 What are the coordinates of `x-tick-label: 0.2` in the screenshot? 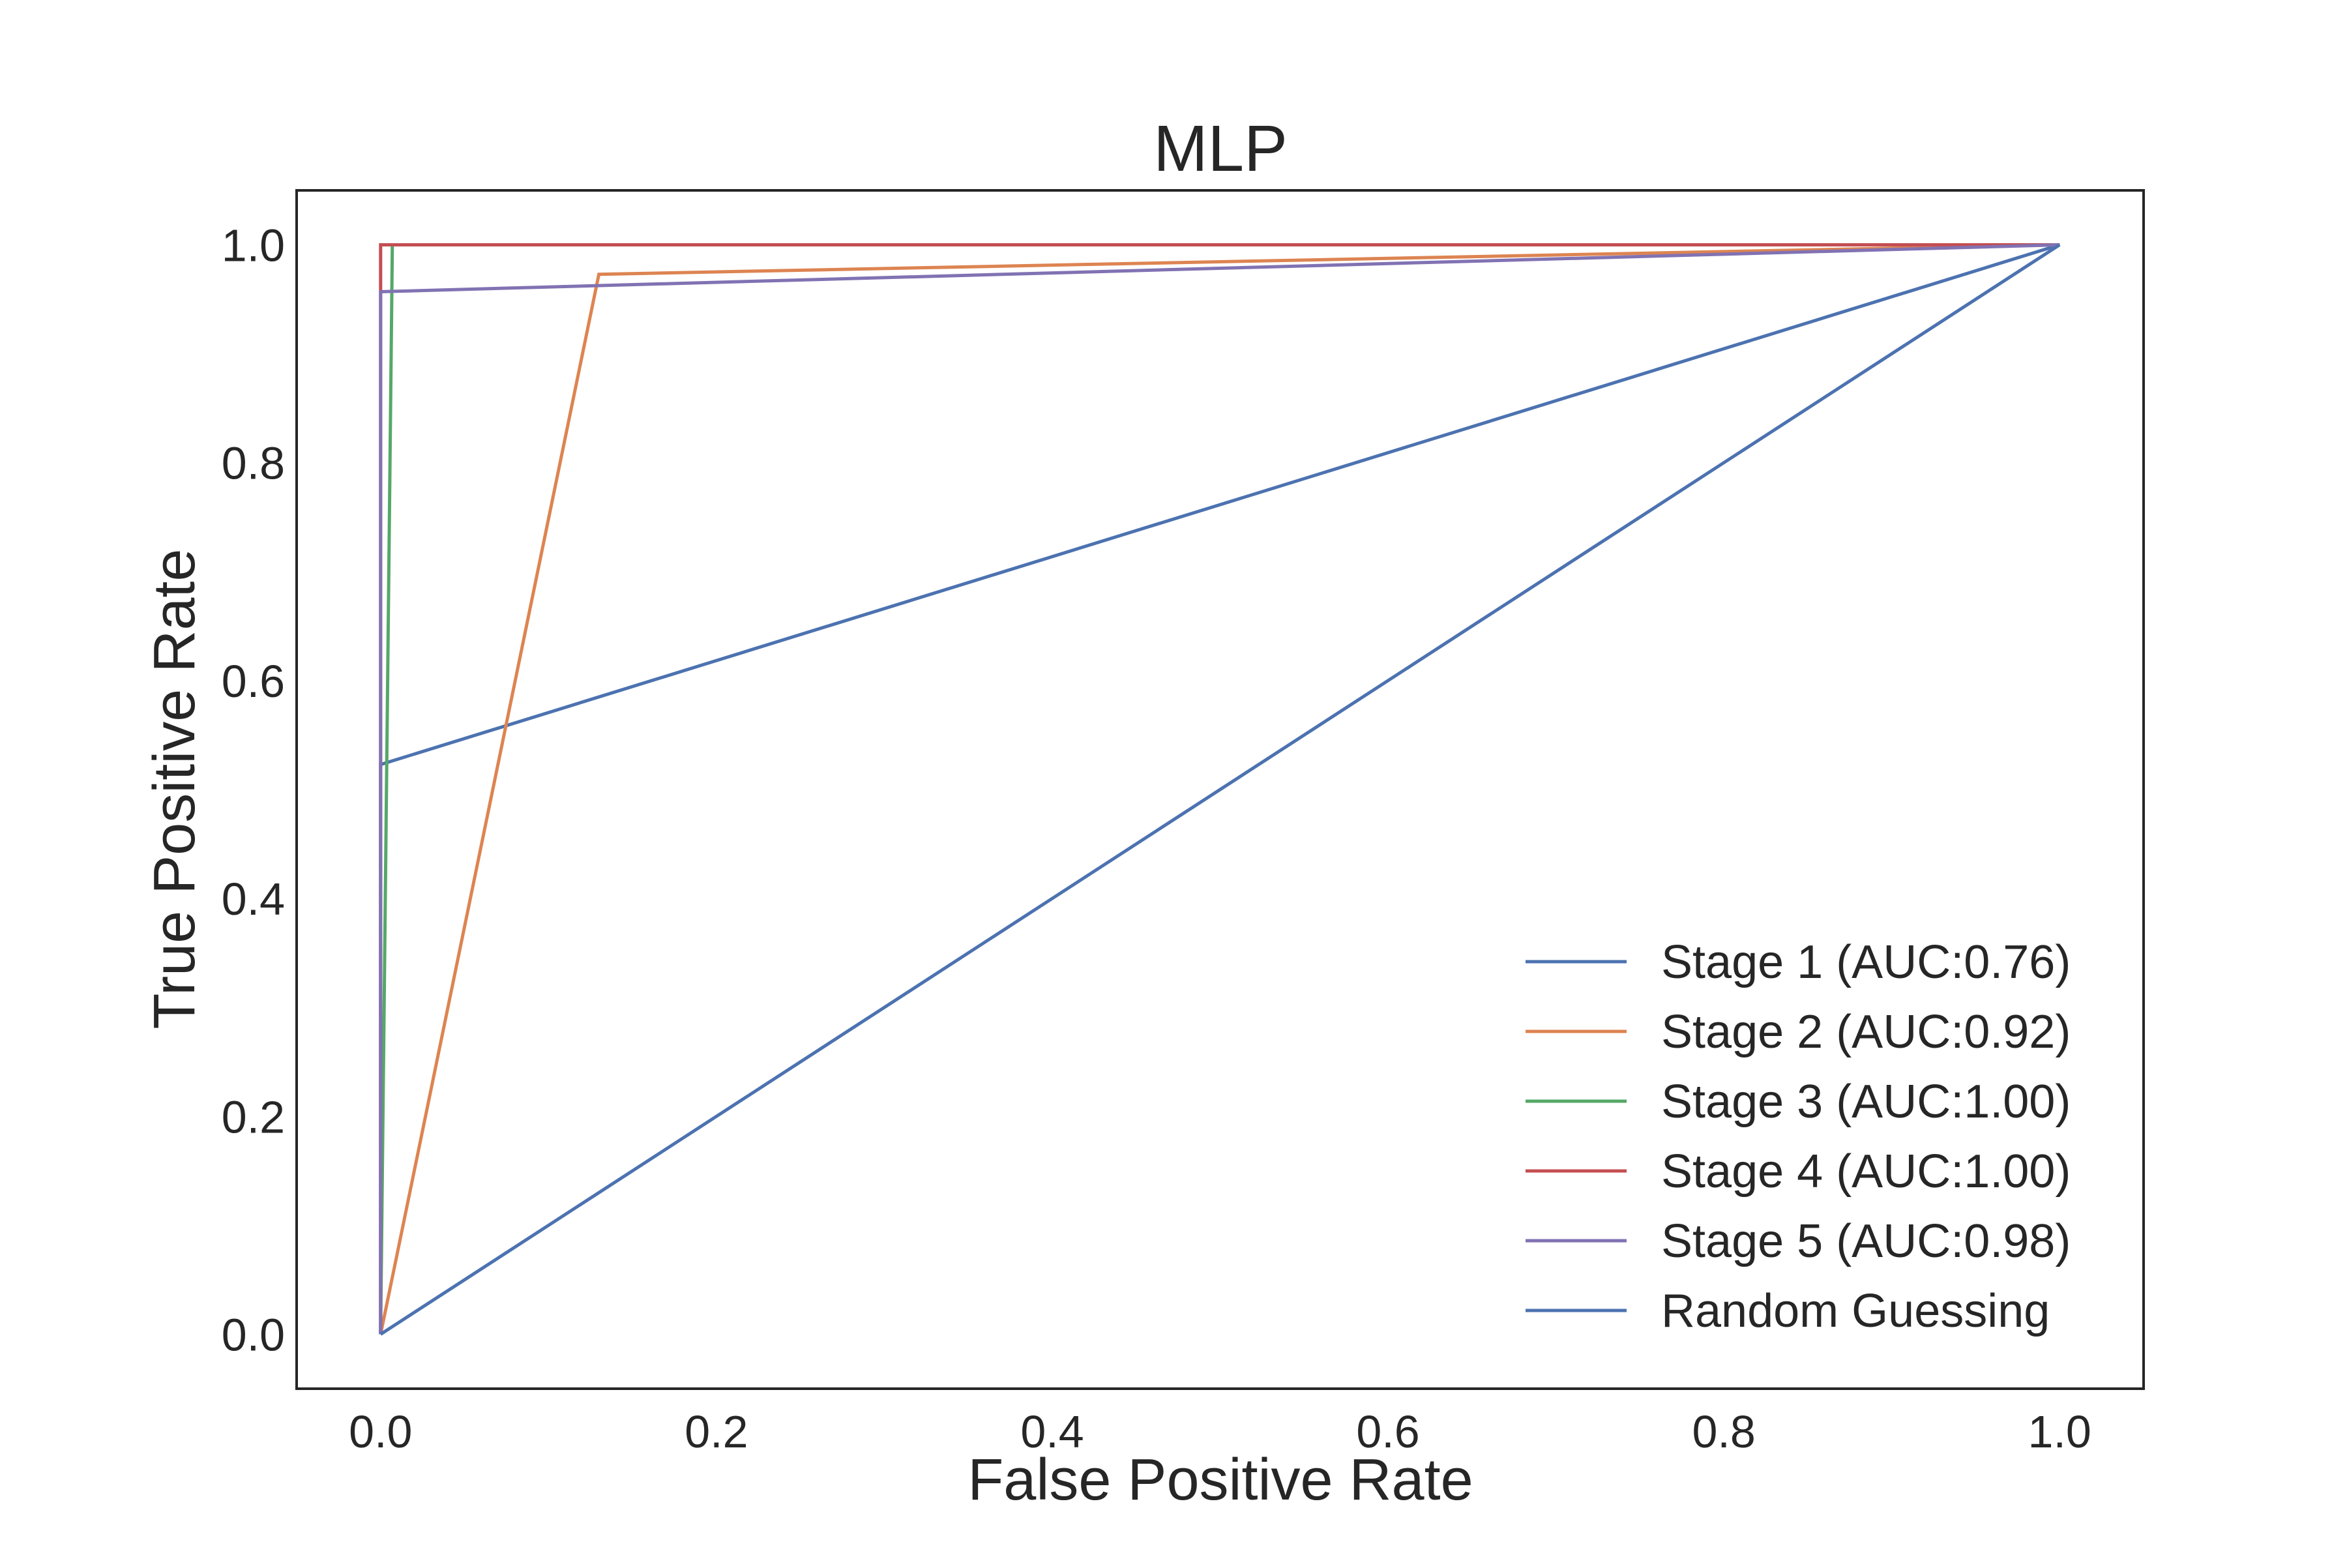 It's located at (716, 1432).